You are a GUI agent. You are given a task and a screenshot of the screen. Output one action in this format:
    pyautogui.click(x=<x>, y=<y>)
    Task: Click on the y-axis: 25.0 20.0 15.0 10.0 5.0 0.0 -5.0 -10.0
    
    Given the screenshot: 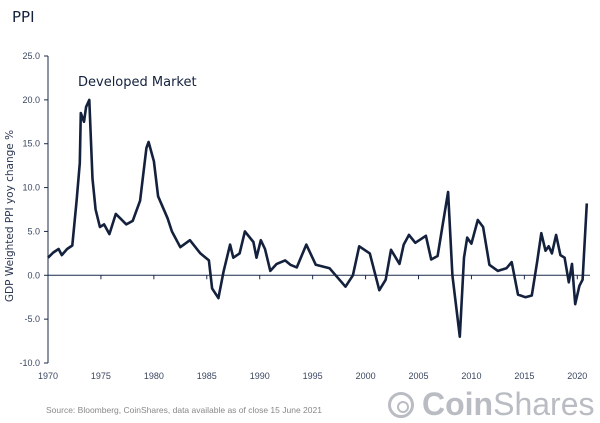 What is the action you would take?
    pyautogui.click(x=34, y=209)
    